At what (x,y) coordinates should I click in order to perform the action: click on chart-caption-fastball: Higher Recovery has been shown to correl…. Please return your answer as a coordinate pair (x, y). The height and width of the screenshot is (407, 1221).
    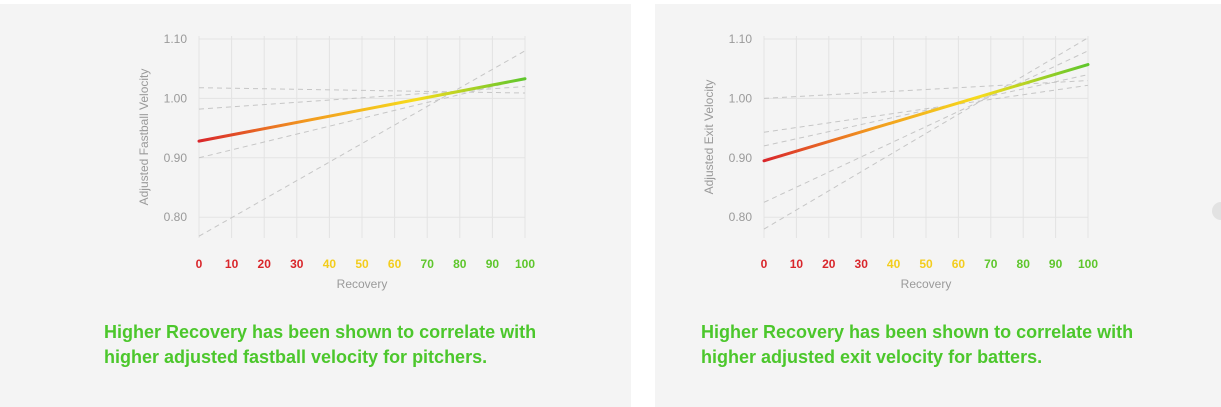
    Looking at the image, I should click on (320, 344).